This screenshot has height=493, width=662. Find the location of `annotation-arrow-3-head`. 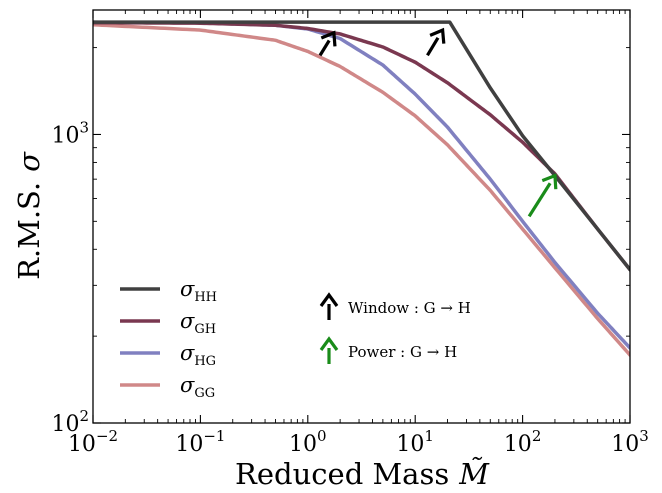

annotation-arrow-3-head is located at coordinates (549, 181).